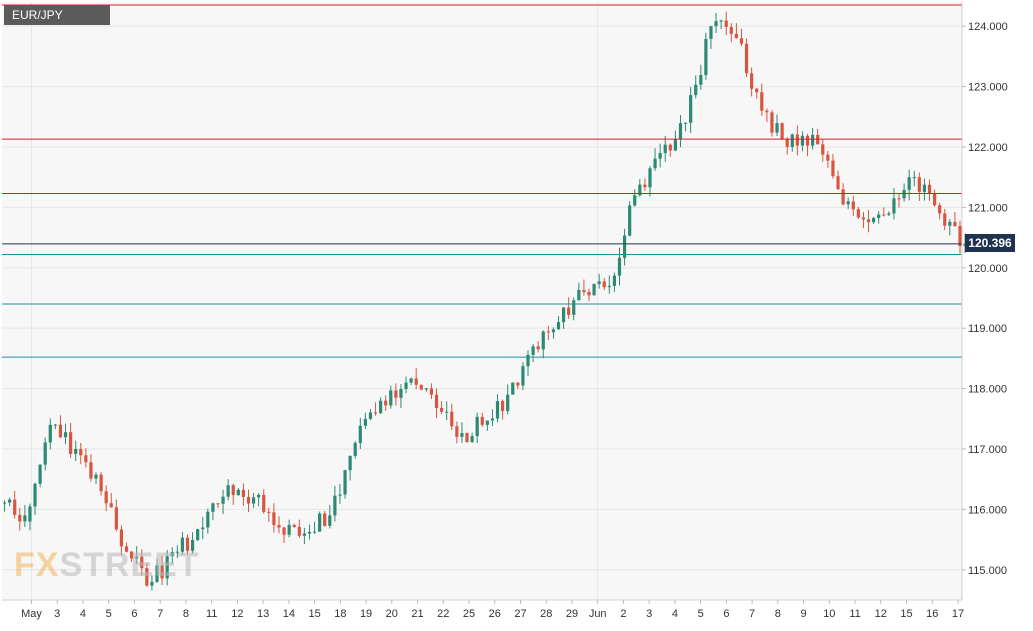 Image resolution: width=1033 pixels, height=631 pixels. I want to click on x-tick-label: 11, so click(854, 614).